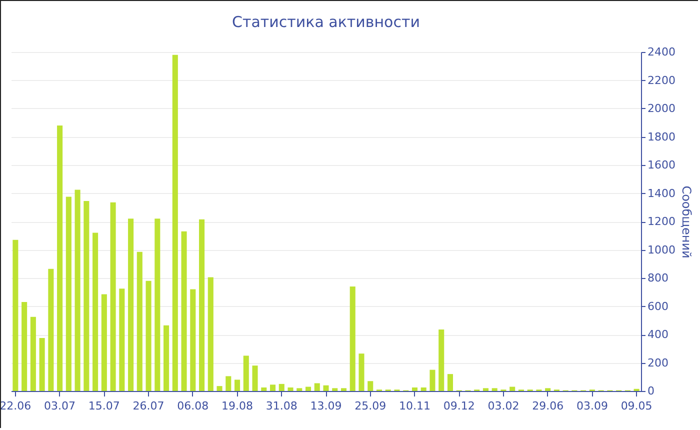 The width and height of the screenshot is (700, 430). I want to click on y-tick-label: 1800, so click(662, 137).